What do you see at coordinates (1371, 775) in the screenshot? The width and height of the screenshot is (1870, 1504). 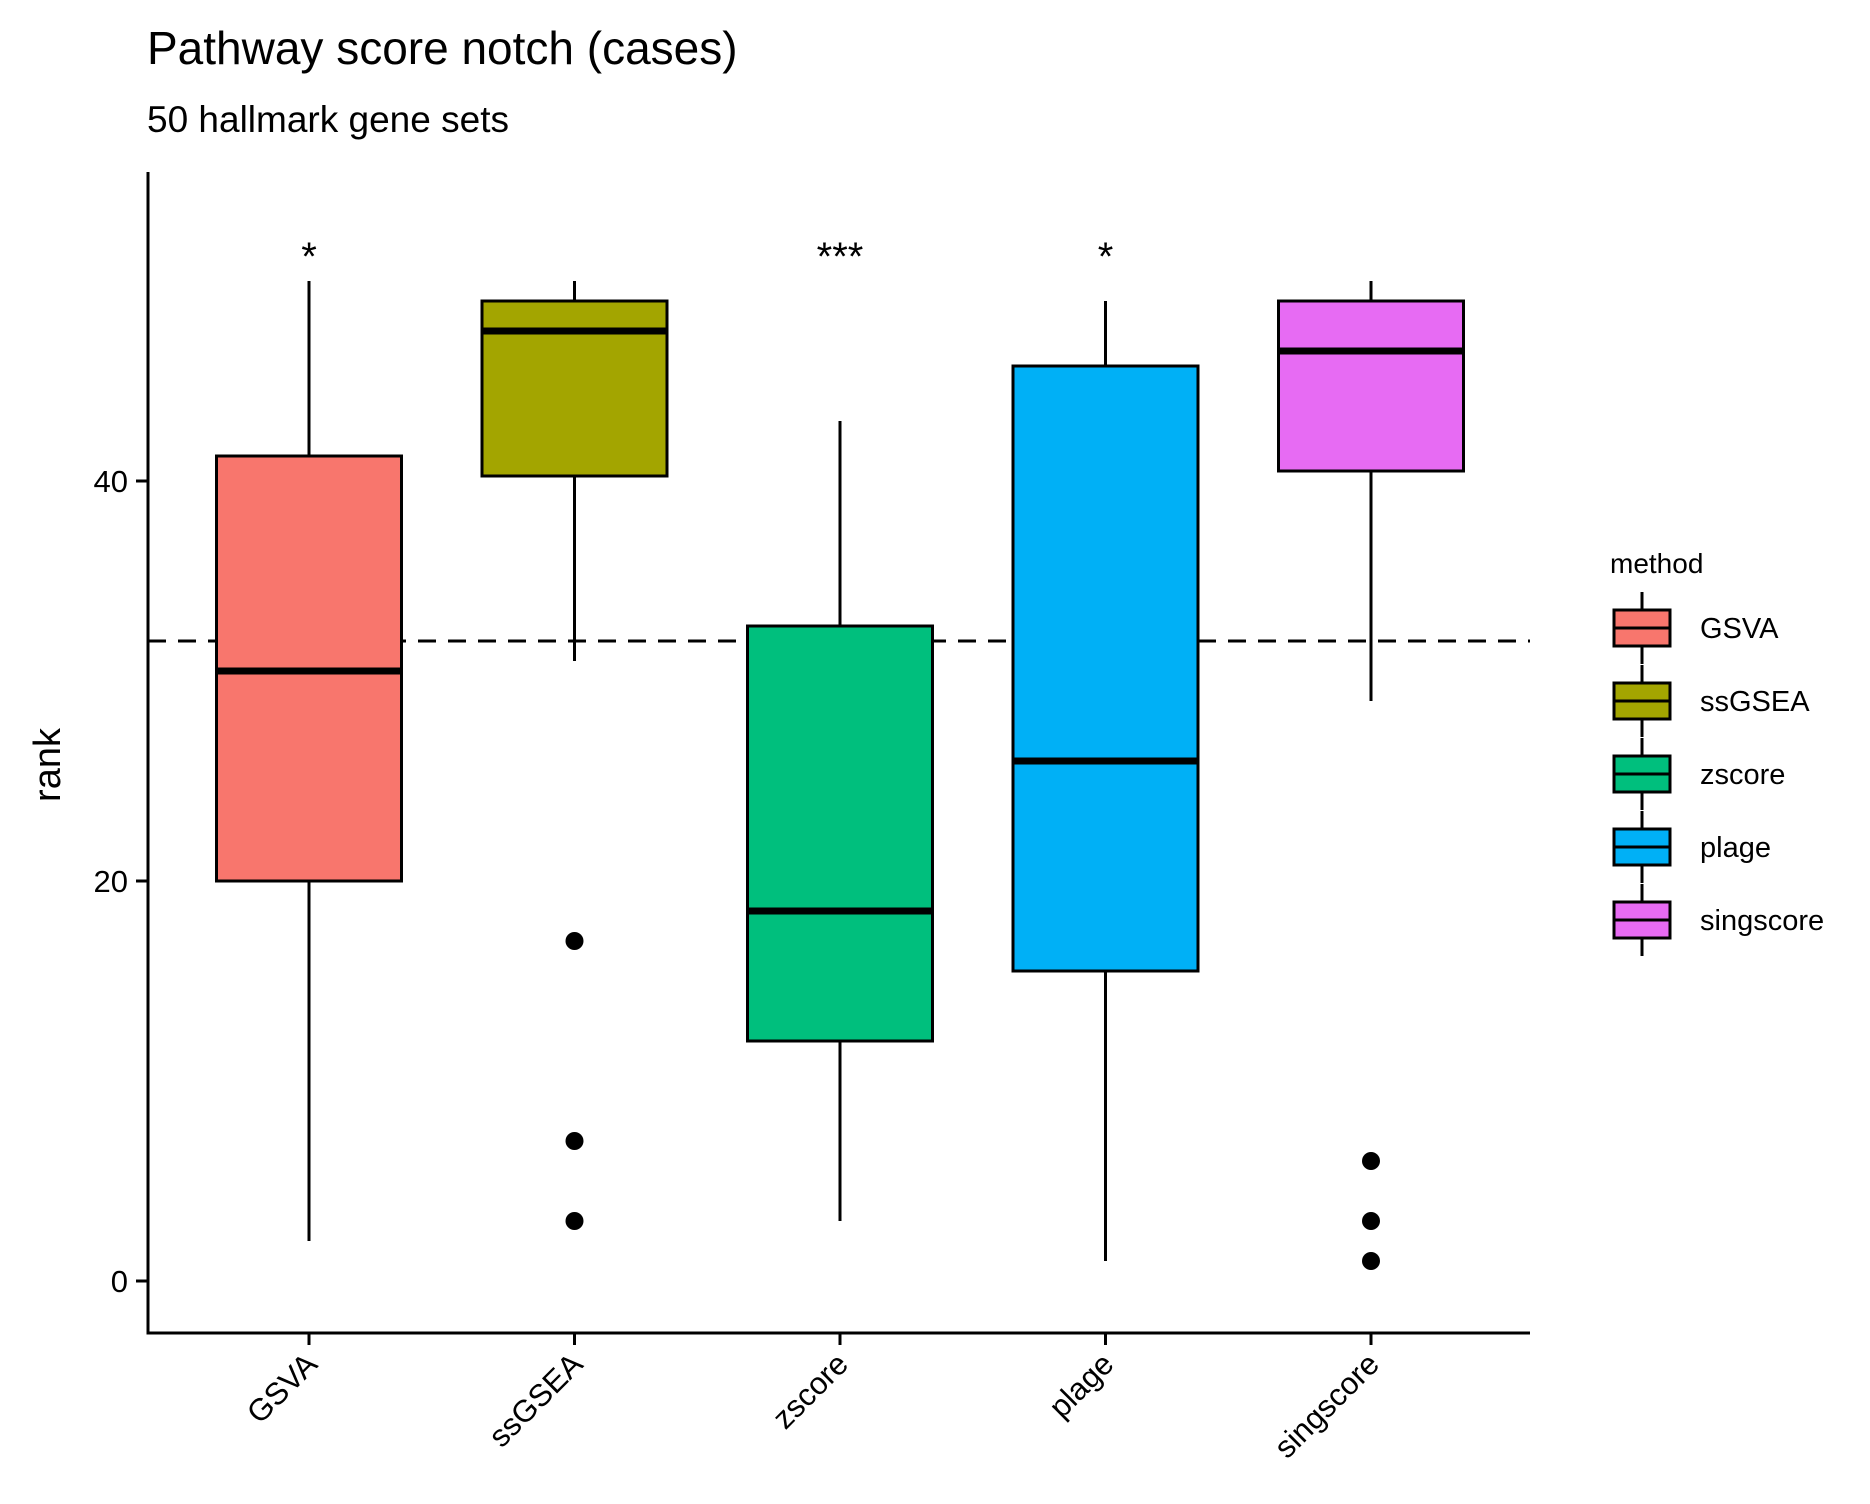 I see `box-singscore` at bounding box center [1371, 775].